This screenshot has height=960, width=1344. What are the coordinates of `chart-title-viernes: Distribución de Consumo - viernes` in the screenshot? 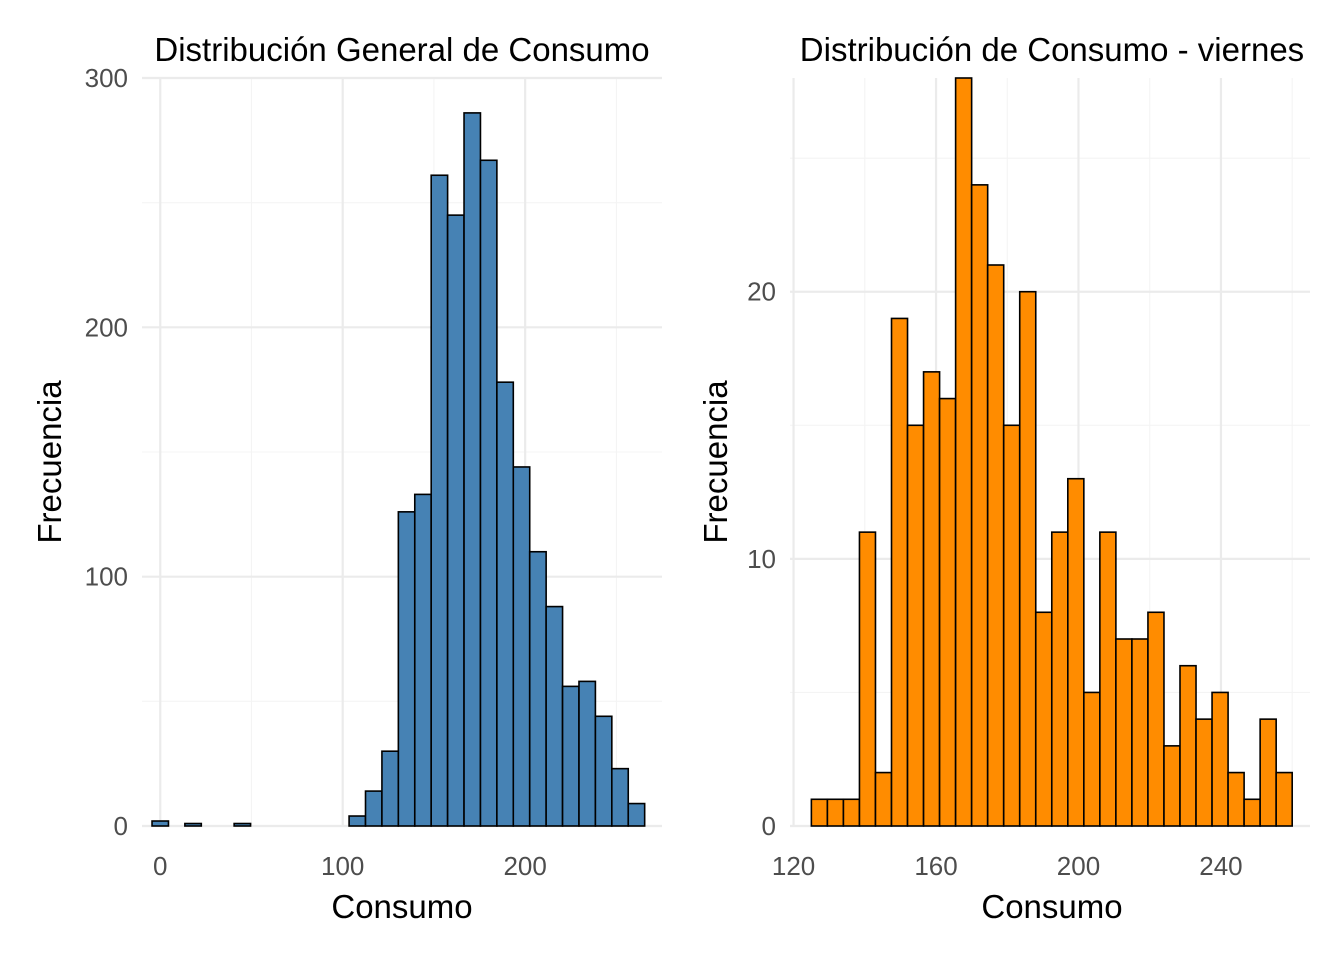 It's located at (1052, 49).